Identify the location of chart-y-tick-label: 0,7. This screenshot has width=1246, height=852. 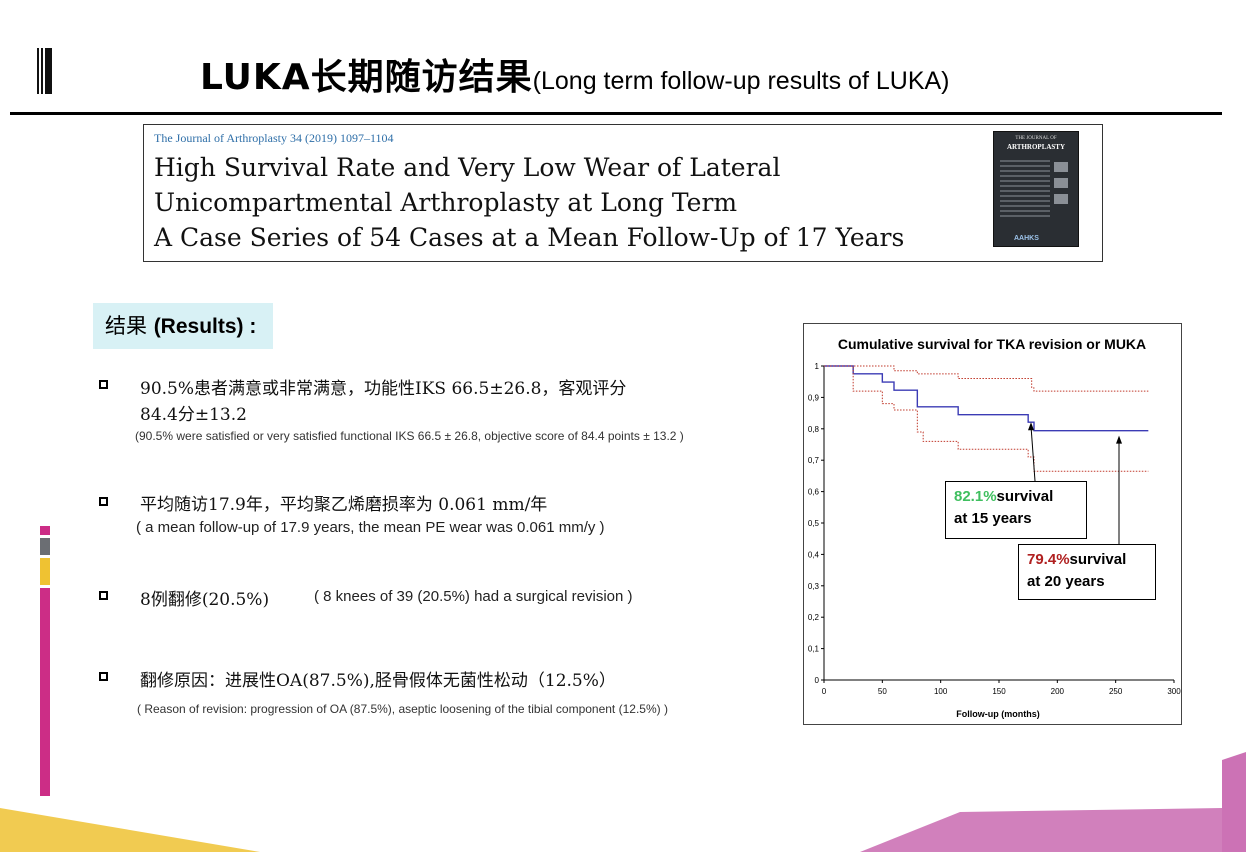
(814, 460).